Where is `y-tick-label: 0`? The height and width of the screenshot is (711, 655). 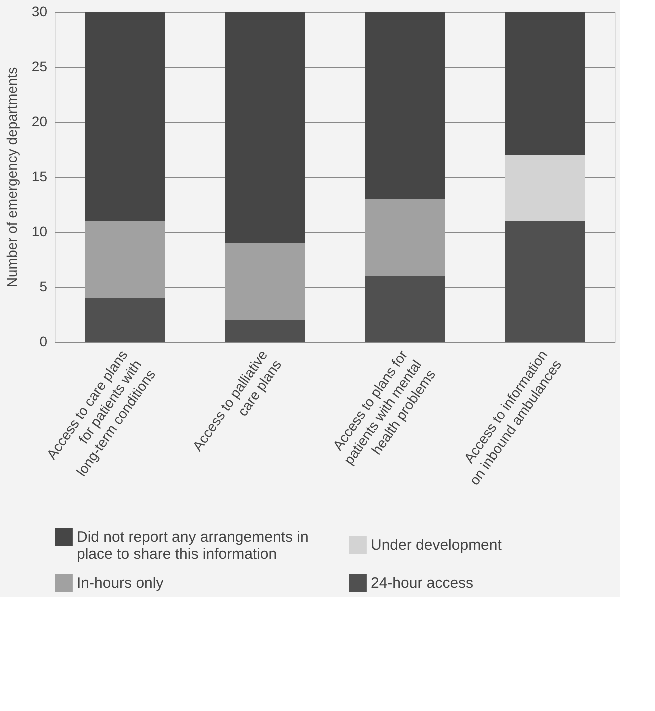 y-tick-label: 0 is located at coordinates (44, 342).